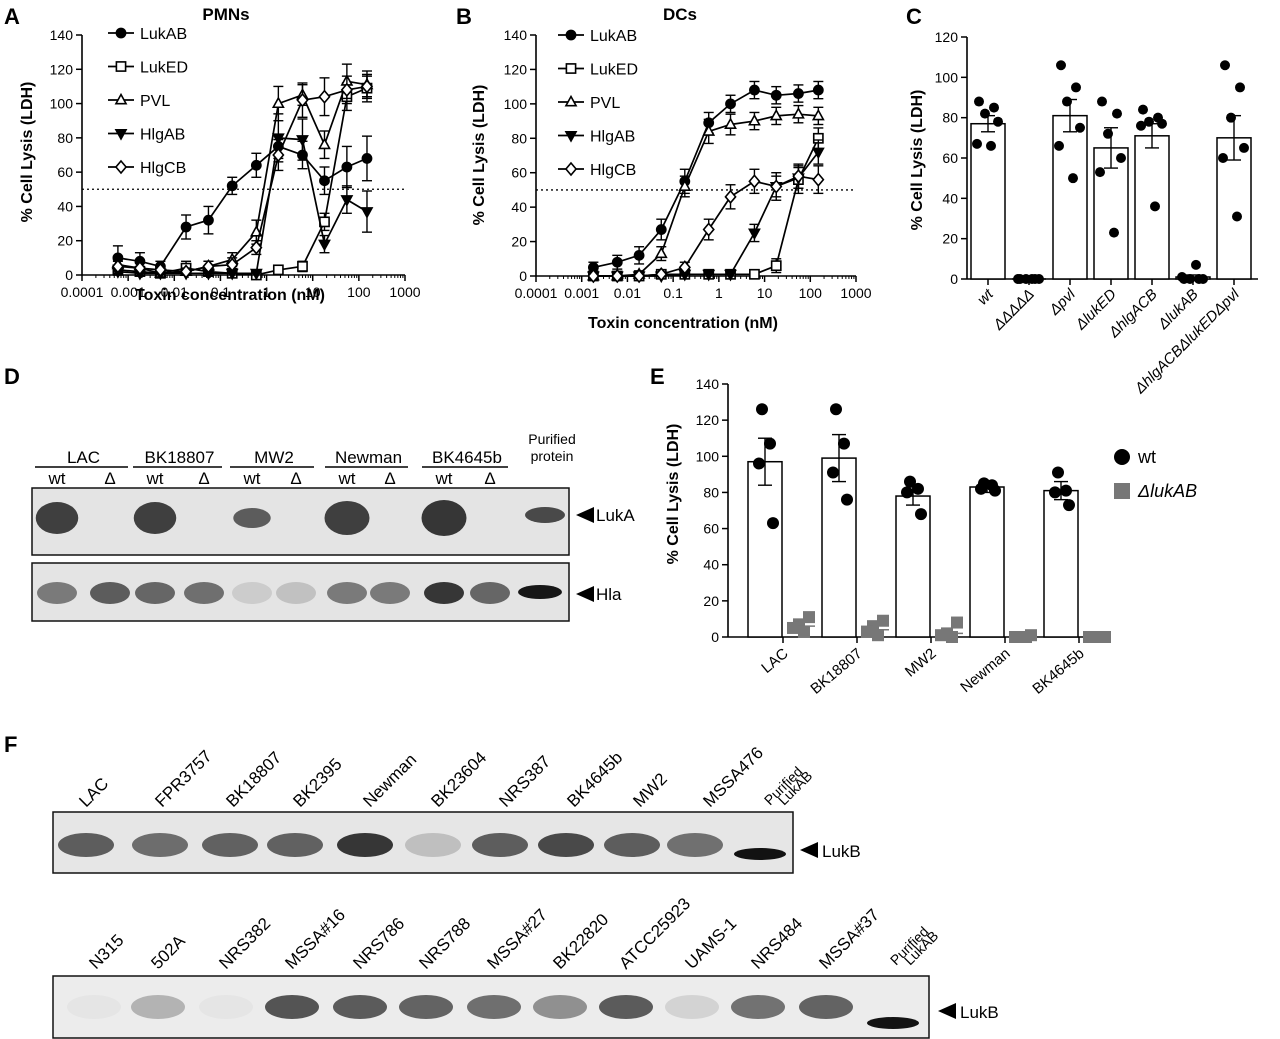 This screenshot has height=1039, width=1280. Describe the element at coordinates (774, 661) in the screenshot. I see `x-tick-label: LAC` at that location.